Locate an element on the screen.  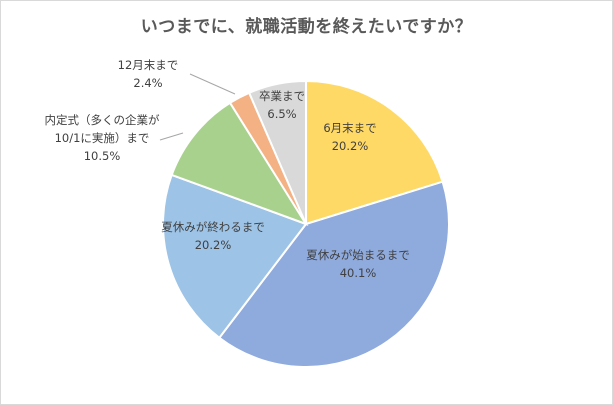
data-label-4: 内定式（多くの企業が 10/1に実施）まで 10.5% is located at coordinates (114, 138).